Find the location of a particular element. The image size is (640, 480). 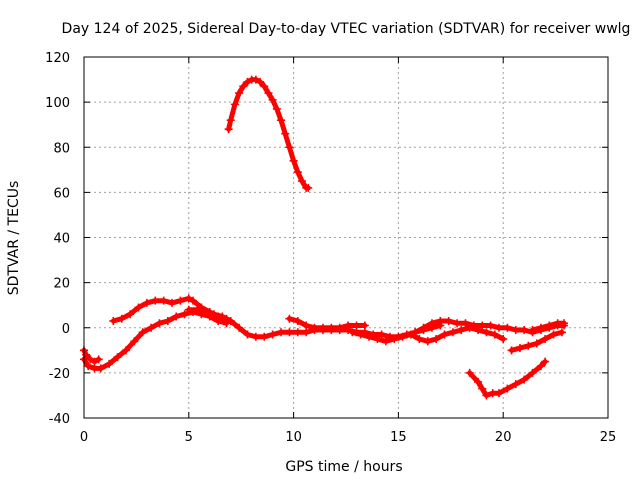

series-arc-dip is located at coordinates (507, 378).